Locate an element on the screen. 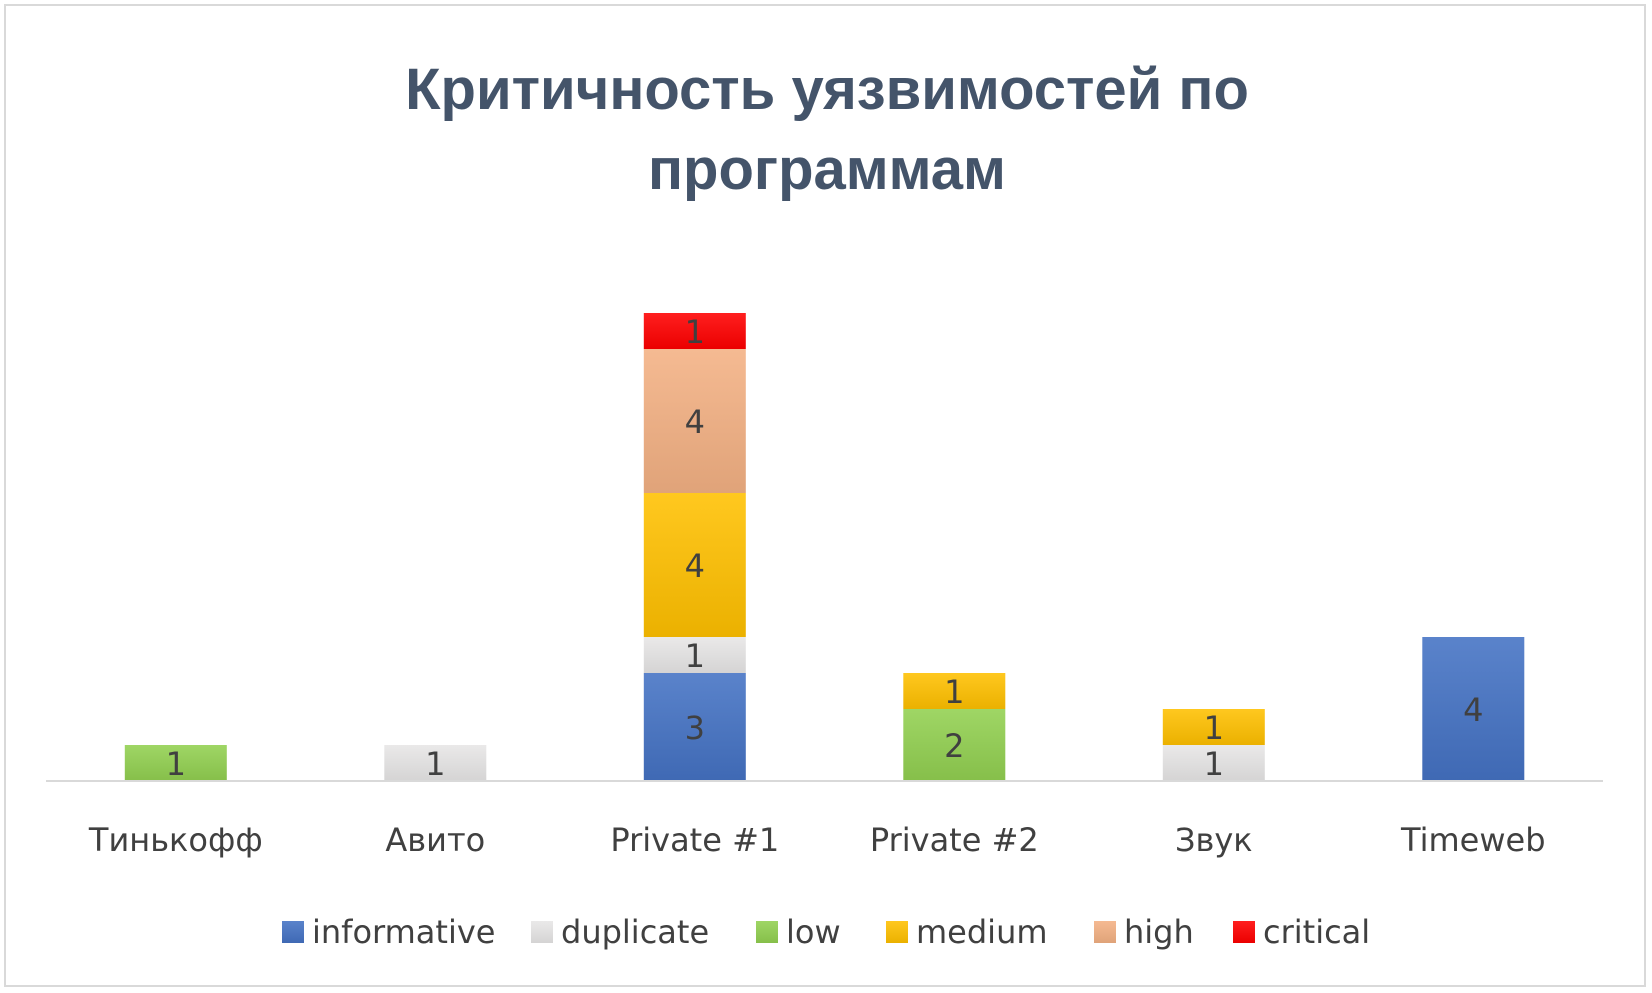 The width and height of the screenshot is (1652, 993). legend-label-informative: informative is located at coordinates (403, 932).